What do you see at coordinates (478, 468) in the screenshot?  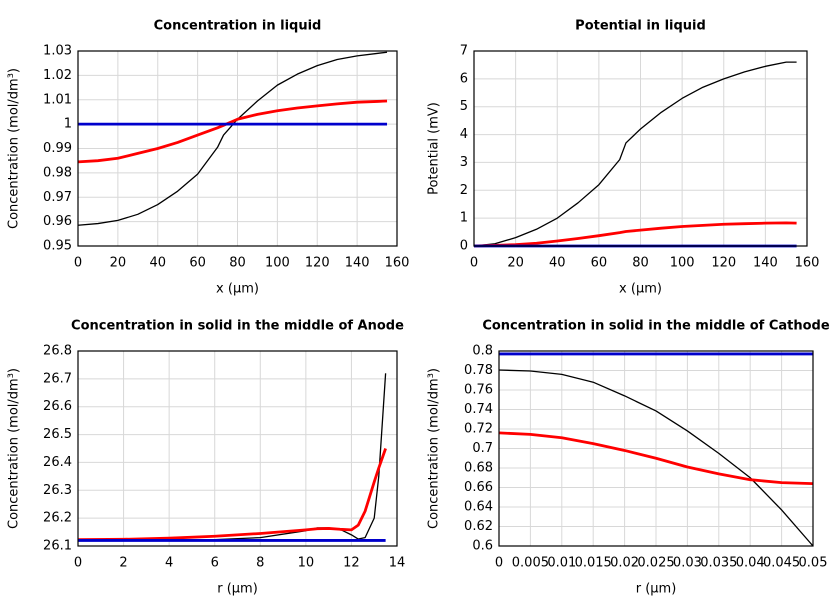 I see `y-tick-label: 0.68` at bounding box center [478, 468].